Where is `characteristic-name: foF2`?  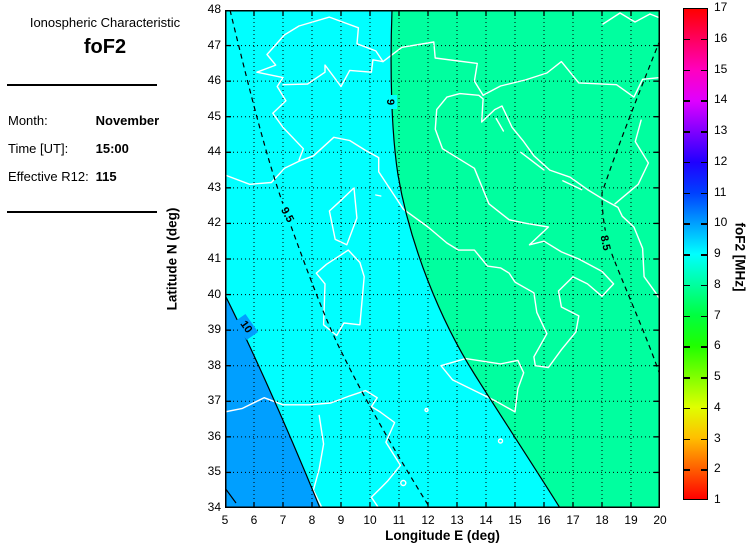
characteristic-name: foF2 is located at coordinates (105, 47).